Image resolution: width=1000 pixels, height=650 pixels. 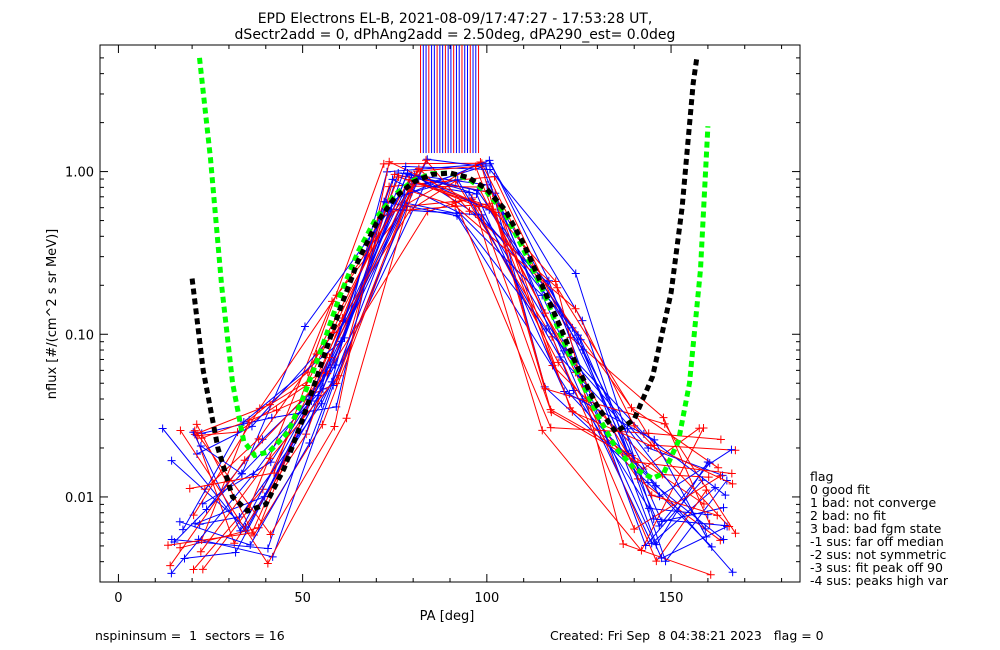 I want to click on x-tick-label: 100, so click(x=486, y=598).